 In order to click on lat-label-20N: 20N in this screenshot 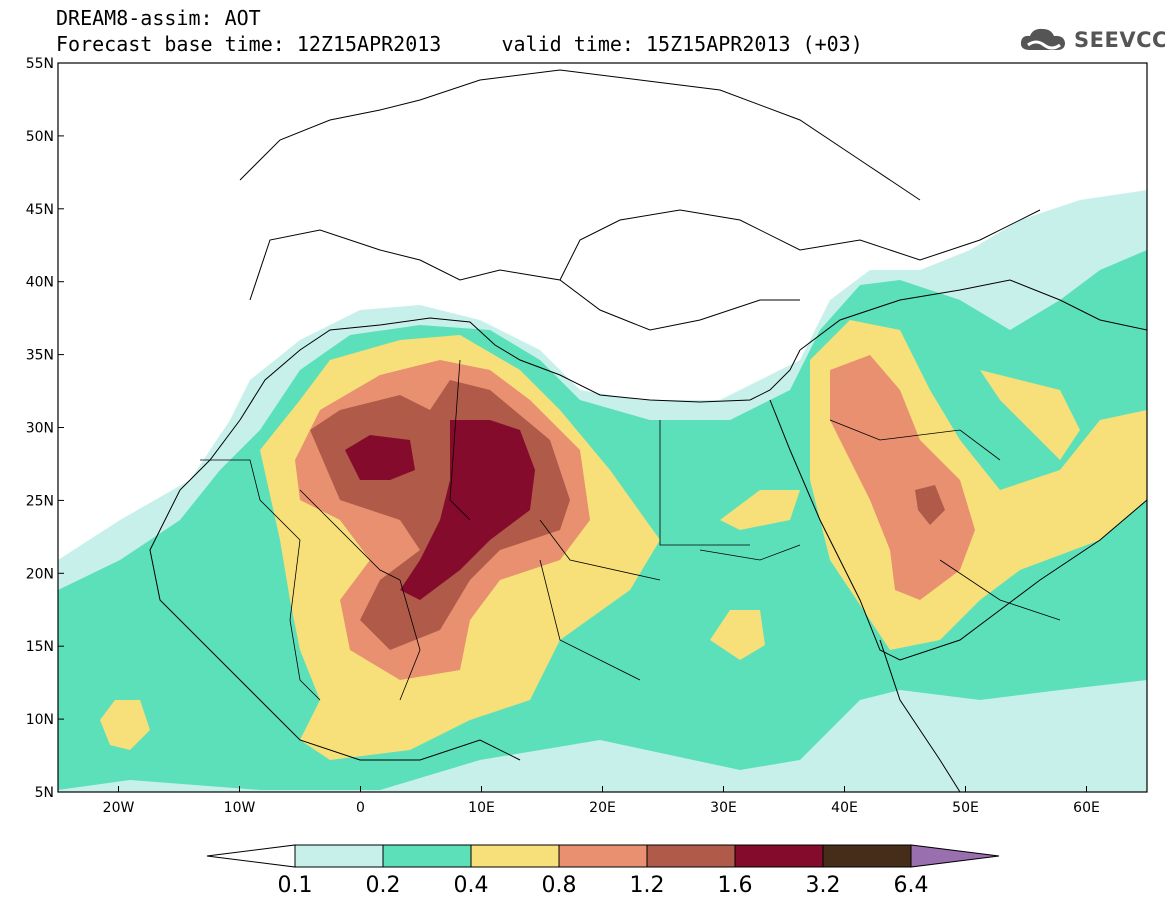, I will do `click(40, 574)`.